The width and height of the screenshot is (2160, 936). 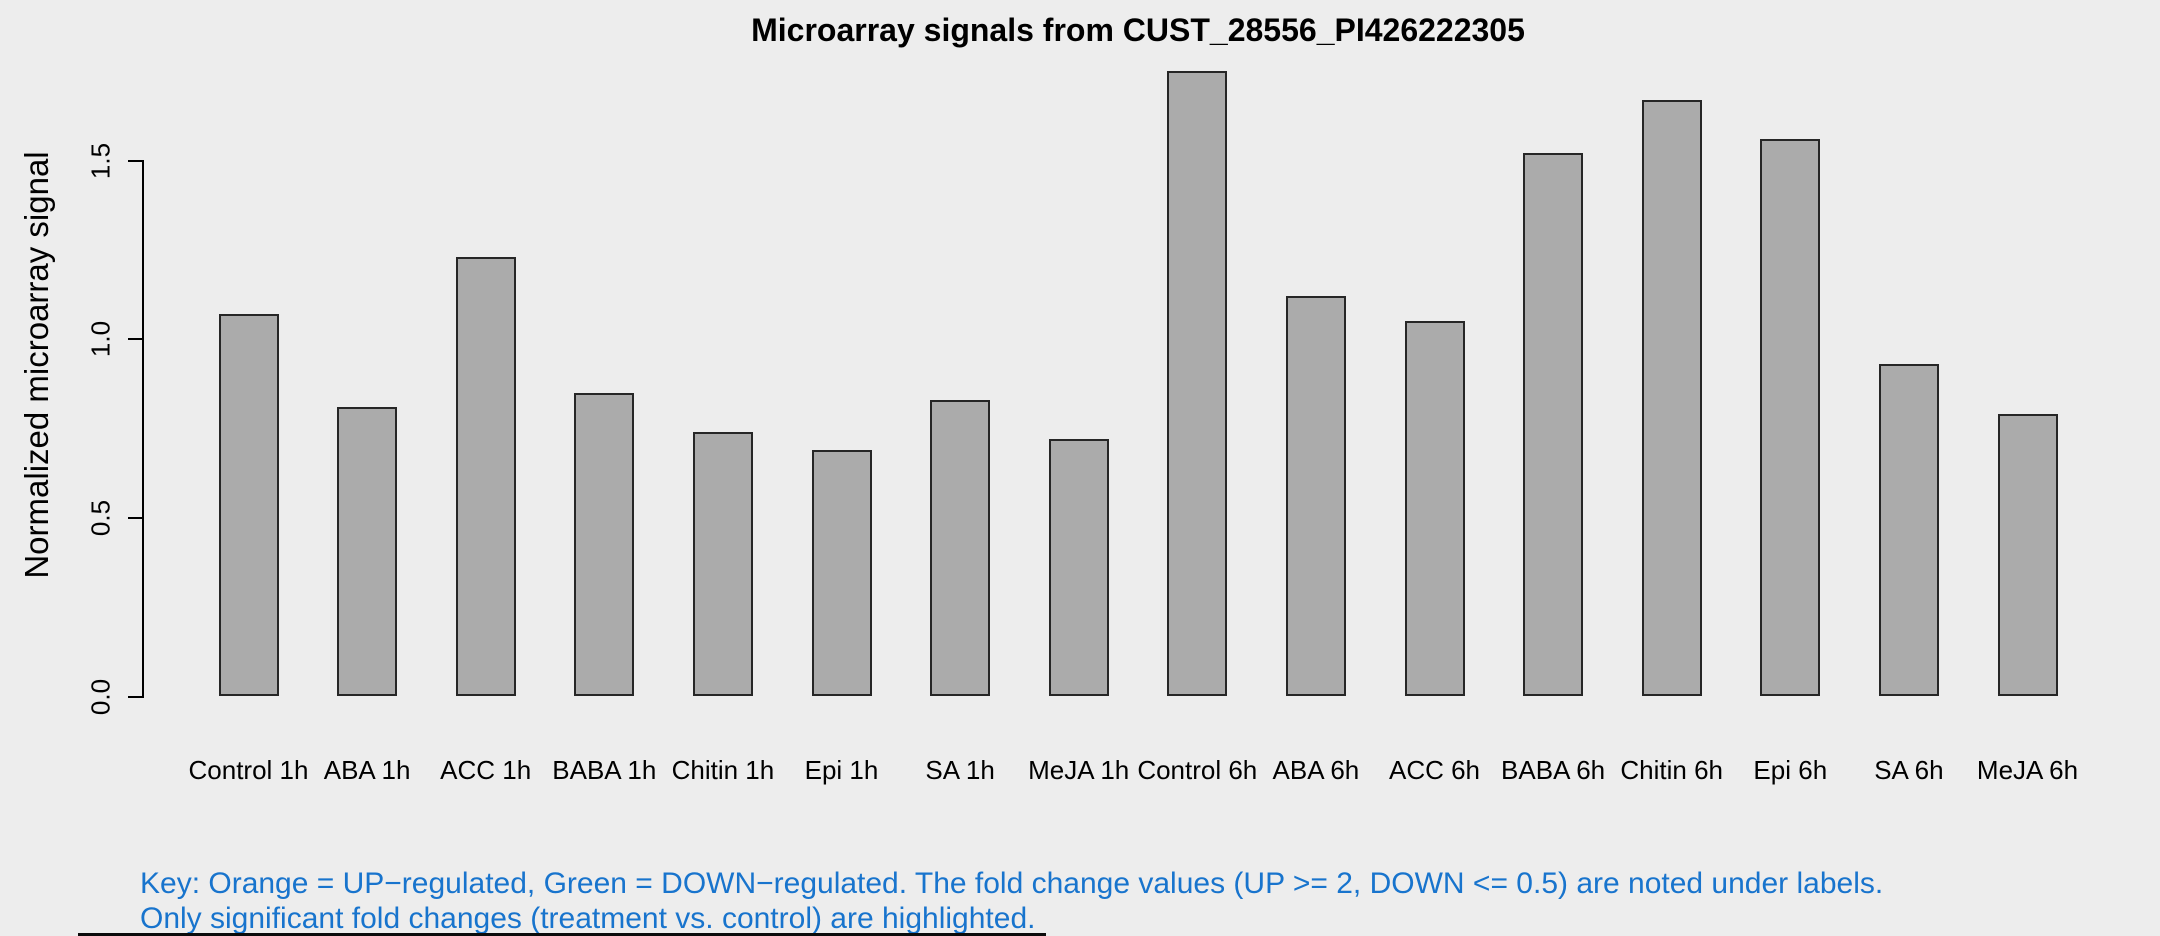 What do you see at coordinates (248, 505) in the screenshot?
I see `bar-control-1h` at bounding box center [248, 505].